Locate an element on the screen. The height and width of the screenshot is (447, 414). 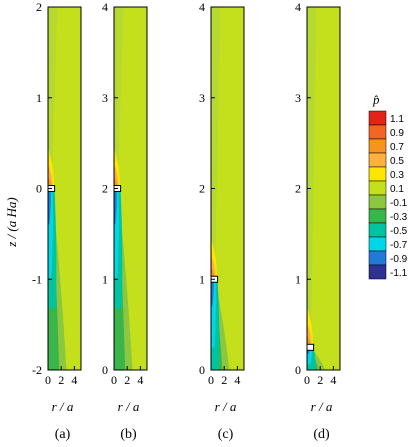
y-tick-label: -1 is located at coordinates (37, 279).